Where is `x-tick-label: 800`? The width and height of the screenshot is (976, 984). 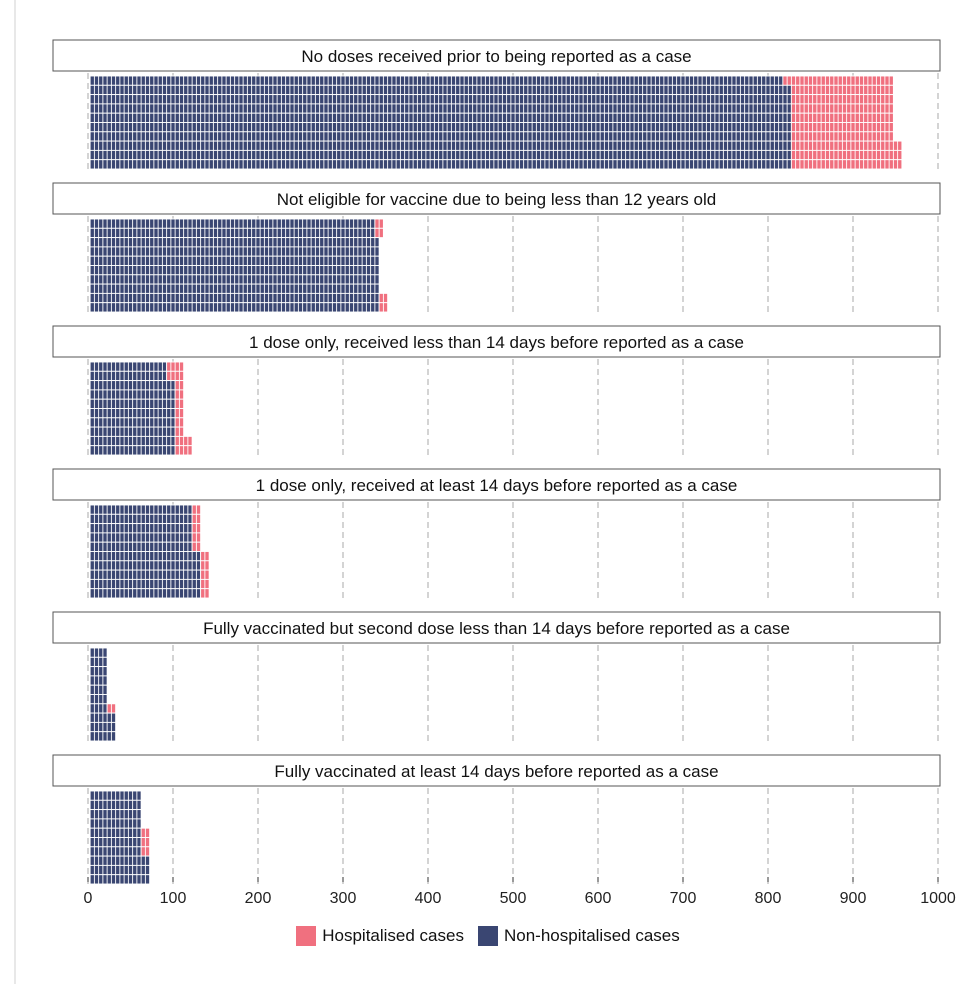
x-tick-label: 800 is located at coordinates (768, 898).